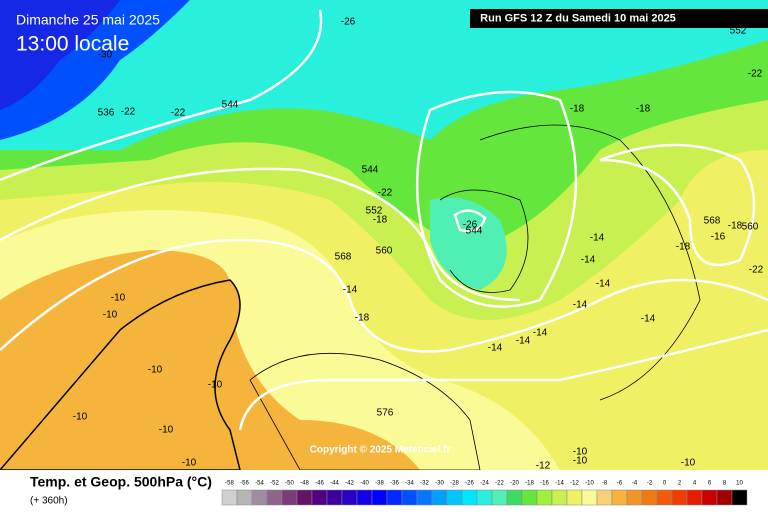 This screenshot has width=768, height=512. Describe the element at coordinates (725, 484) in the screenshot. I see `legend-value: 8` at that location.